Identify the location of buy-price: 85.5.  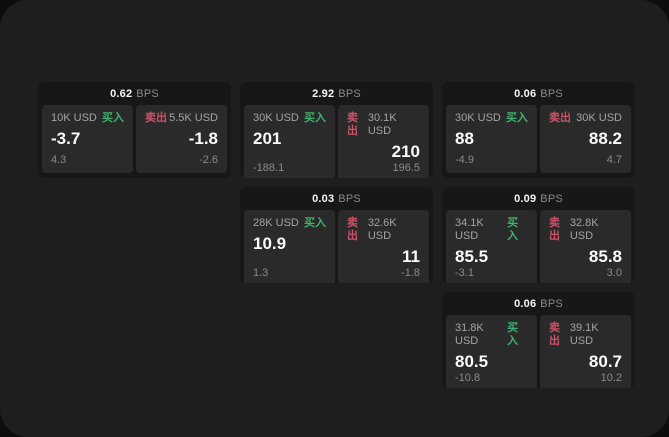
(472, 256).